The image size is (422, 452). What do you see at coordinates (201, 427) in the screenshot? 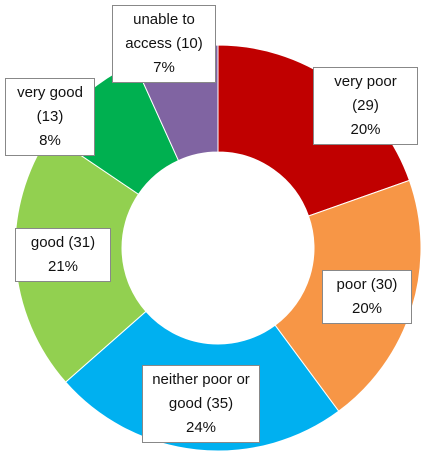
I see `percent-label: 24%` at bounding box center [201, 427].